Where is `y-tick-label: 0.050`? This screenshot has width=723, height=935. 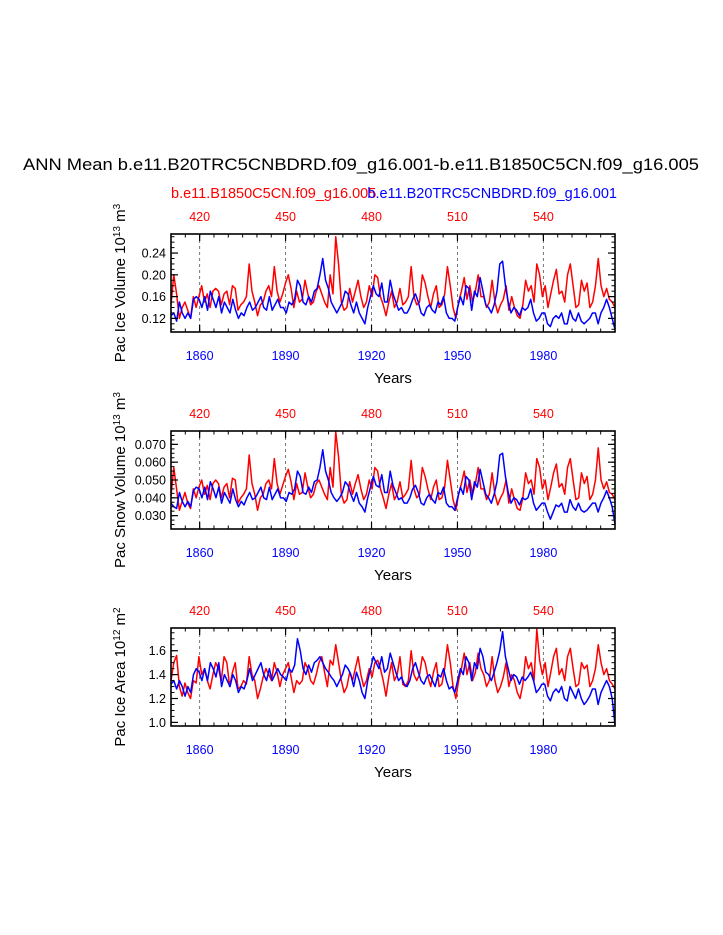 y-tick-label: 0.050 is located at coordinates (150, 481).